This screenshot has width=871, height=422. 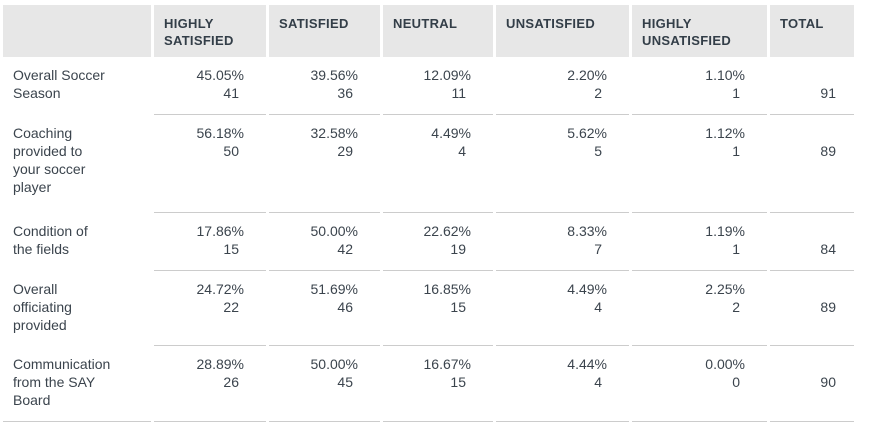 I want to click on data-cell: 5.62% 5, so click(x=562, y=164).